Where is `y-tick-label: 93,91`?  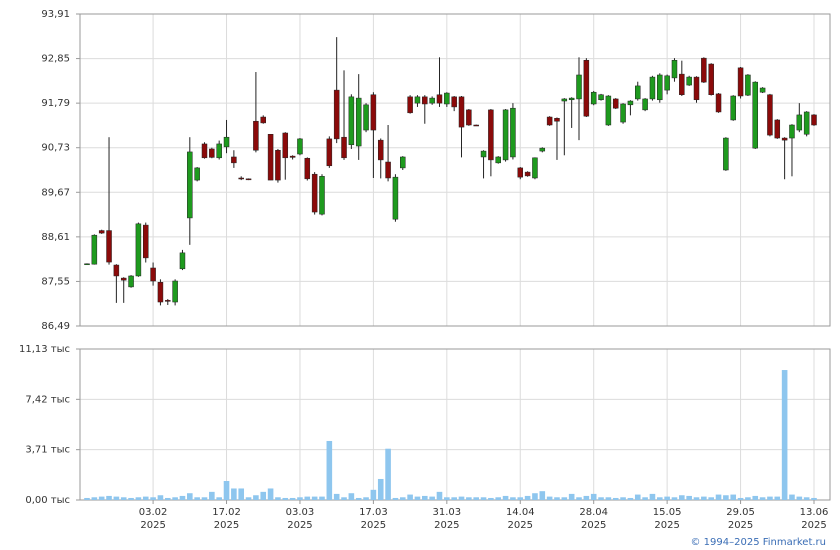 y-tick-label: 93,91 is located at coordinates (55, 14).